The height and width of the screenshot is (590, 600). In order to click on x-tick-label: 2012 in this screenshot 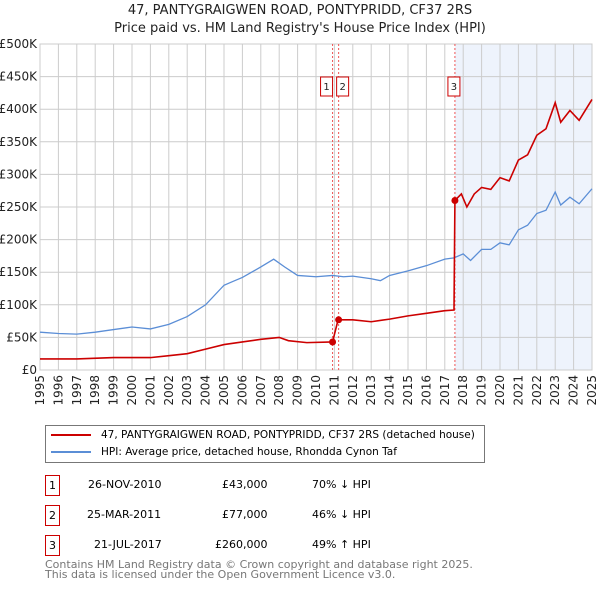, I will do `click(353, 390)`.